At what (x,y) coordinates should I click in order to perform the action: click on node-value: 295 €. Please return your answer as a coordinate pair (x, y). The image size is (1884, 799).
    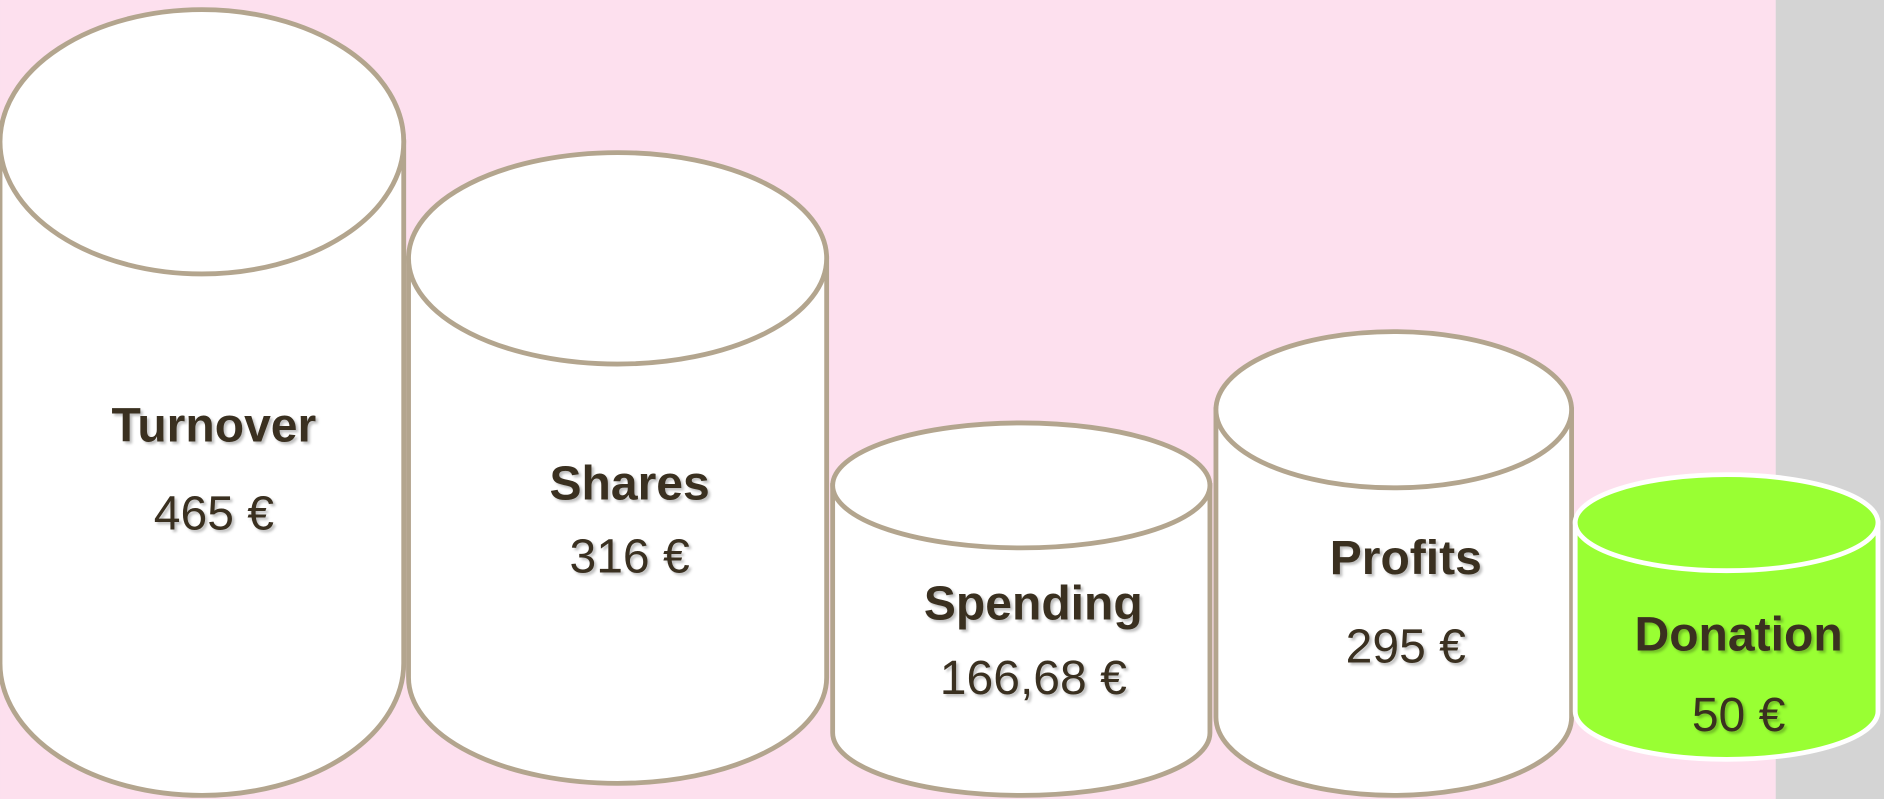
    Looking at the image, I should click on (1406, 647).